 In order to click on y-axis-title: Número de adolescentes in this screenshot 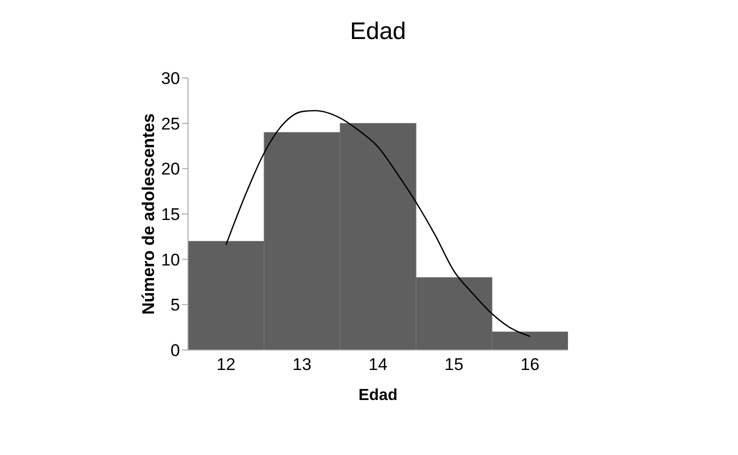, I will do `click(148, 214)`.